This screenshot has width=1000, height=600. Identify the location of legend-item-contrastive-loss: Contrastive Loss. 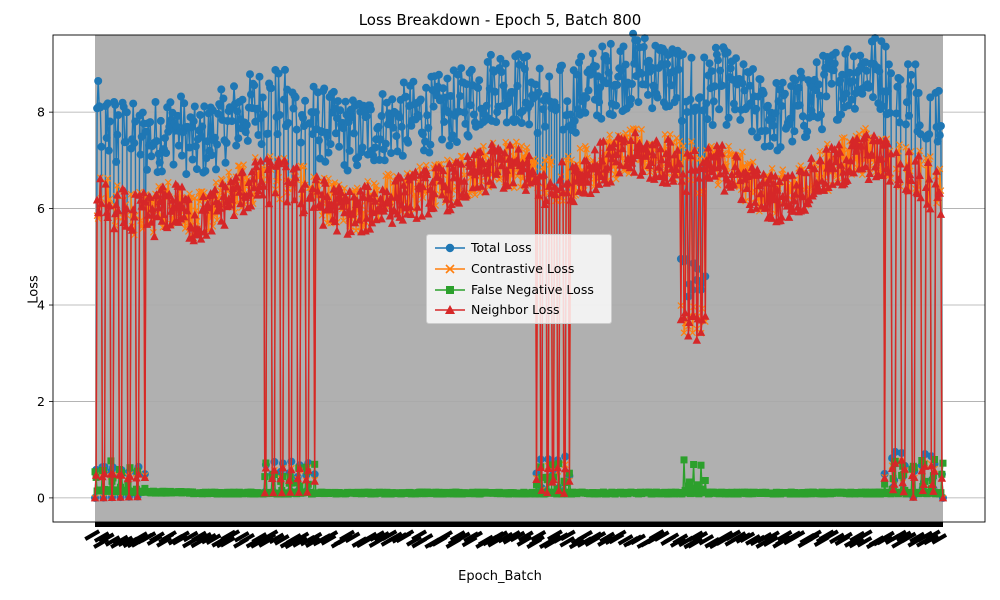
(519, 269).